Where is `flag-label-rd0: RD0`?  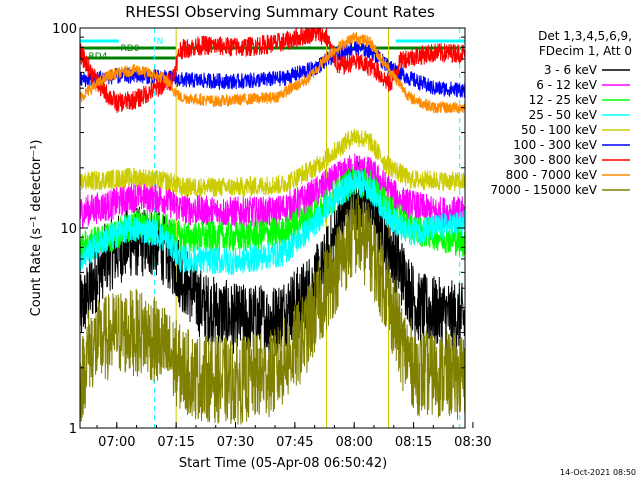
flag-label-rd0: RD0 is located at coordinates (130, 49).